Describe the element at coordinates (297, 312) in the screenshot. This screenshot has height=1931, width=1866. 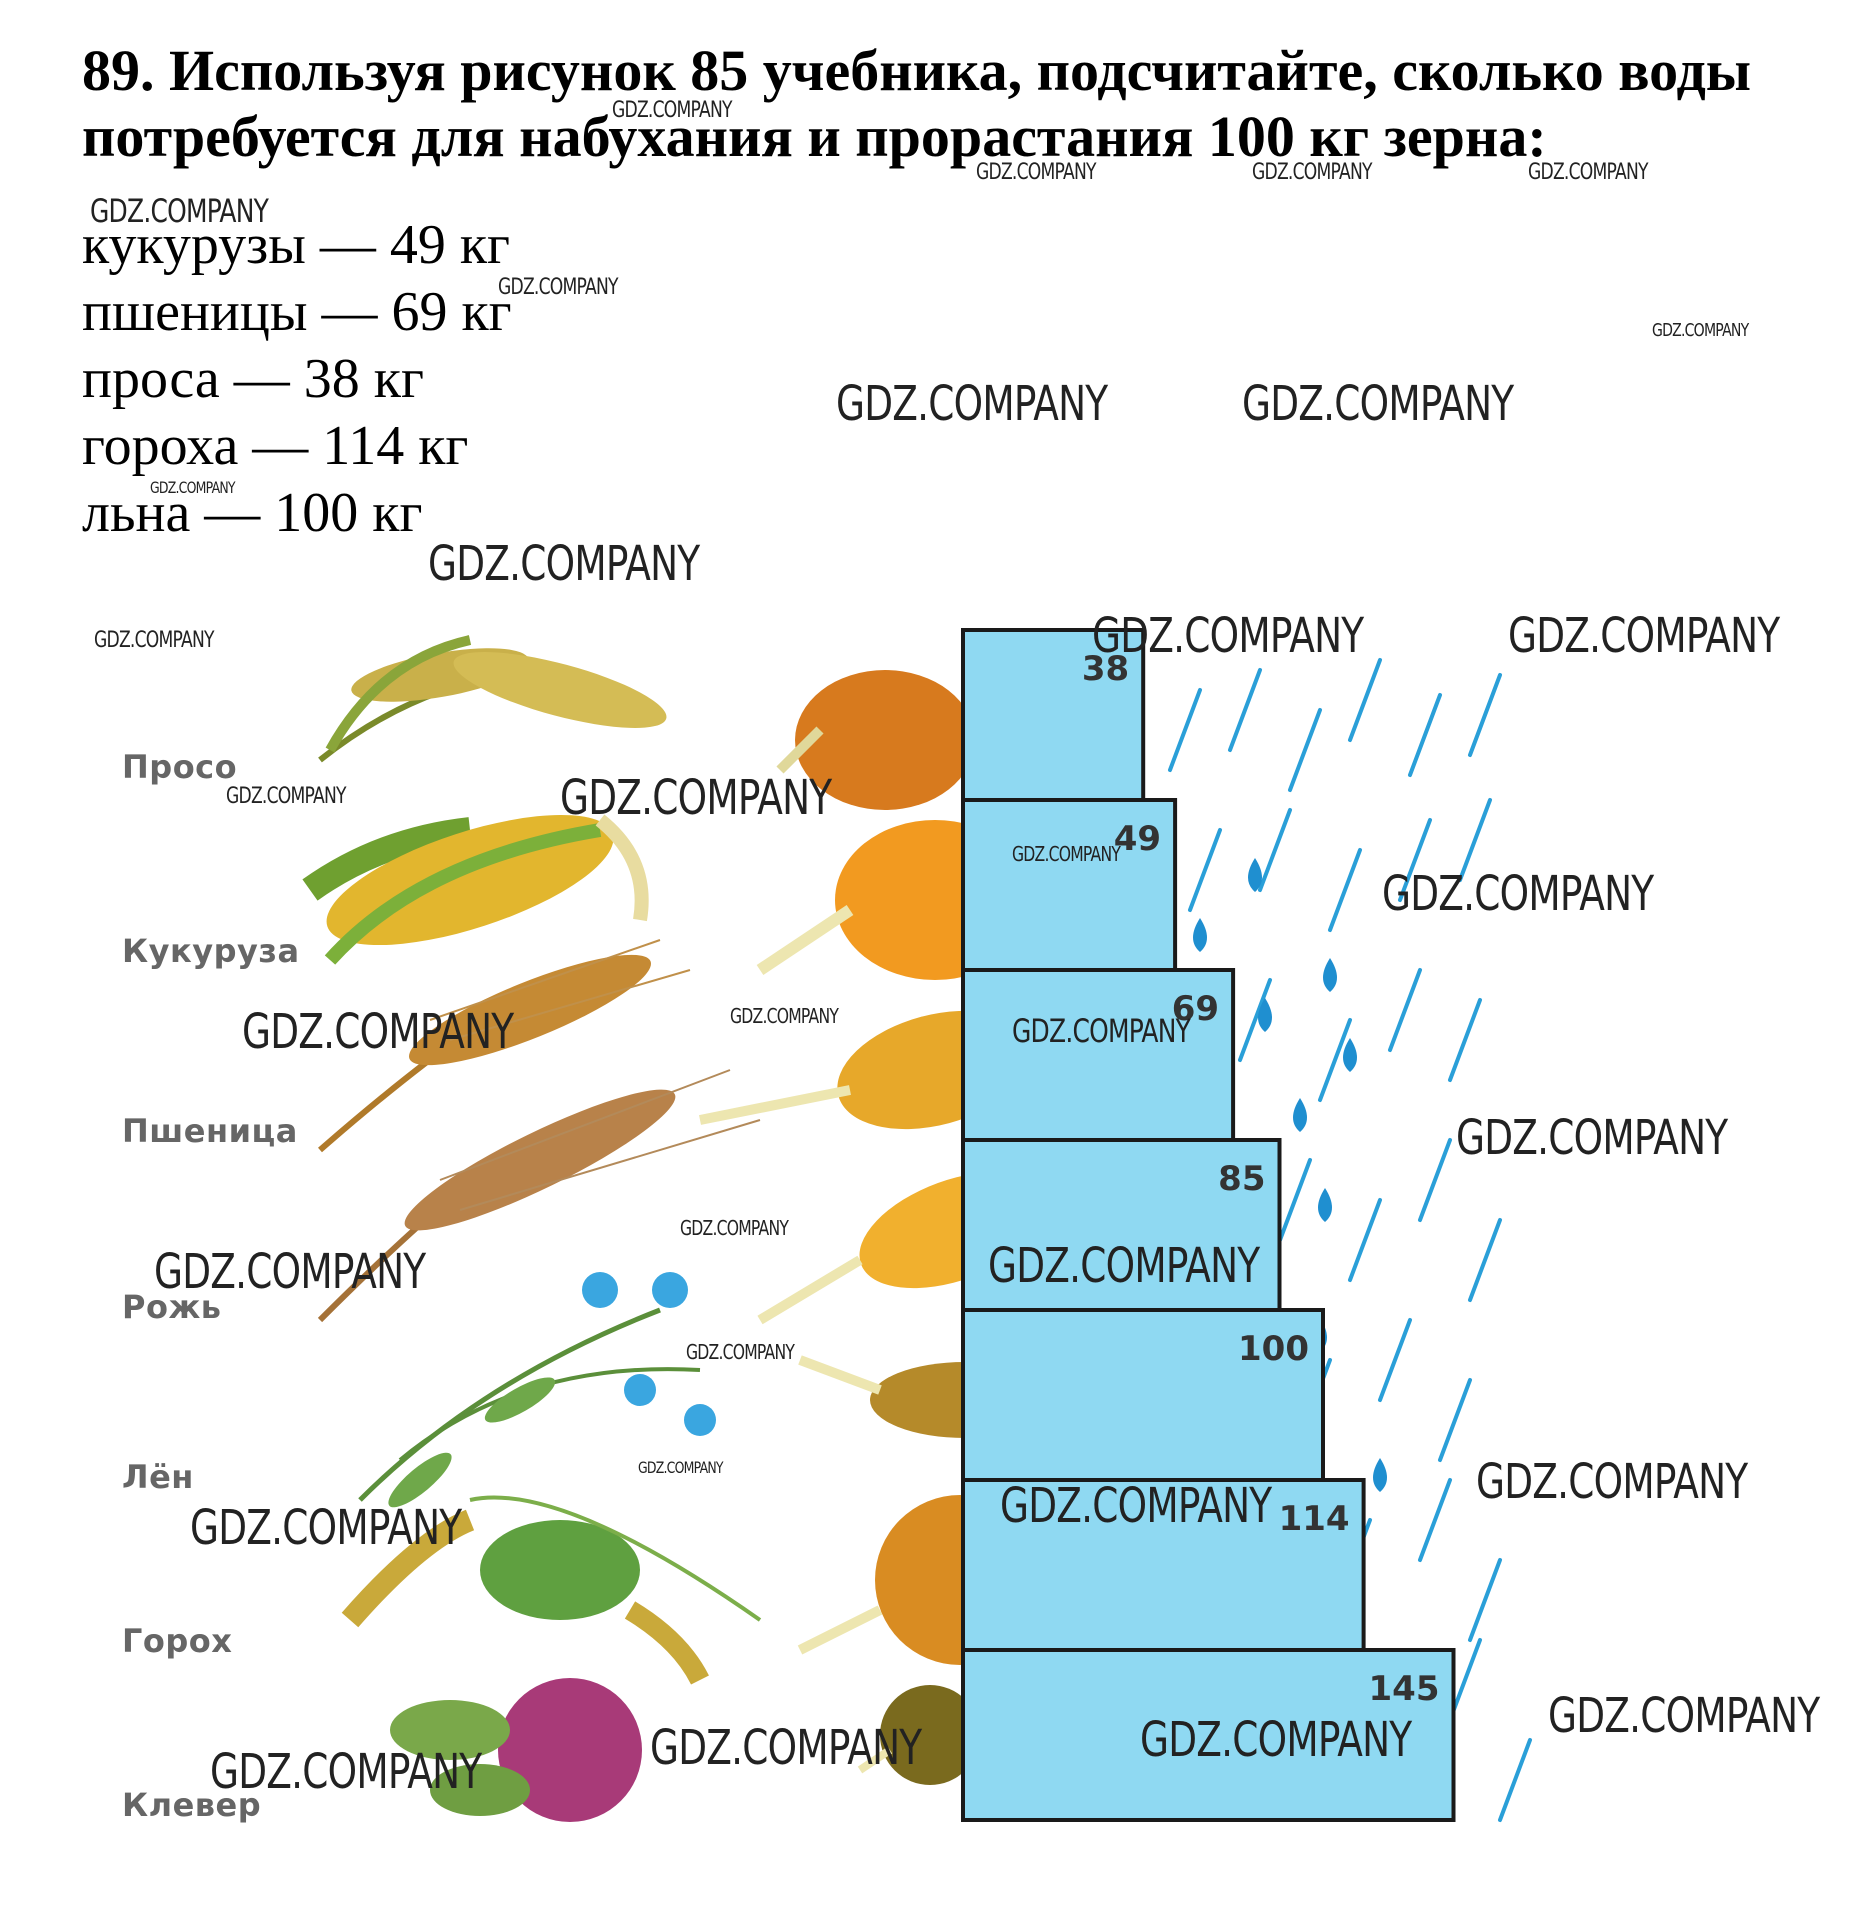
I see `answer-wheat: пшеницы — 69 кг` at that location.